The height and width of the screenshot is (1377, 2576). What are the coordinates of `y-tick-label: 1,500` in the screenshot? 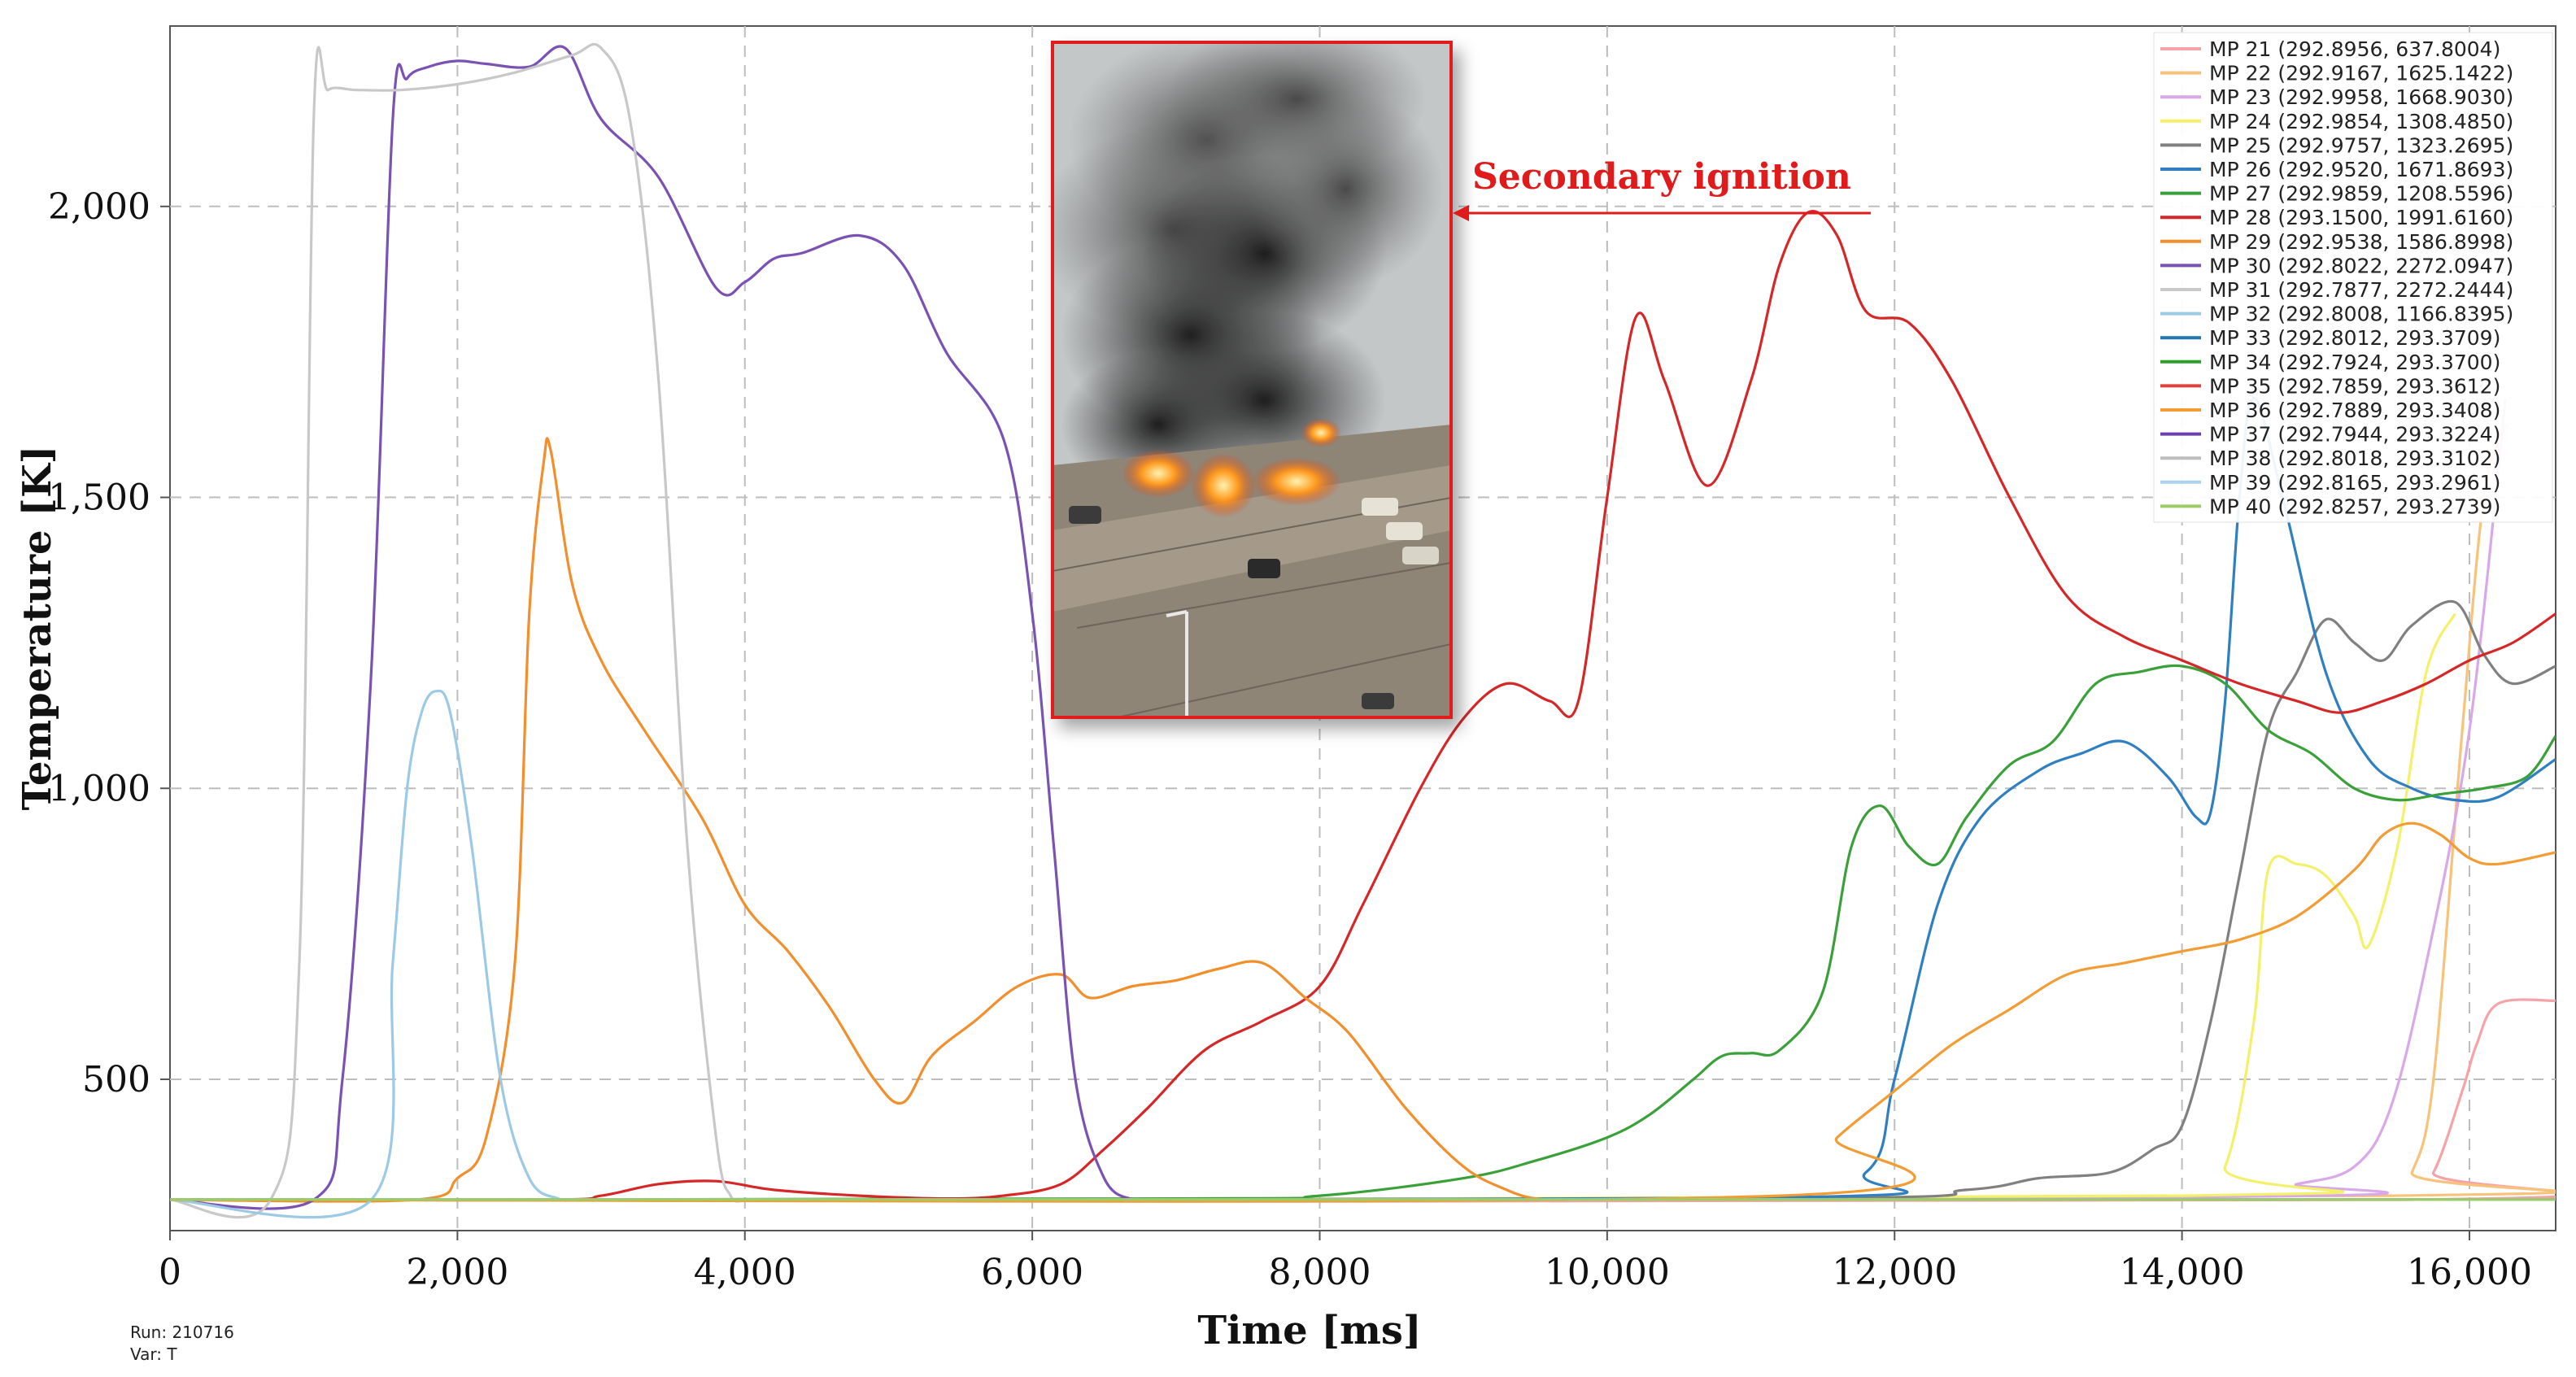 It's located at (99, 498).